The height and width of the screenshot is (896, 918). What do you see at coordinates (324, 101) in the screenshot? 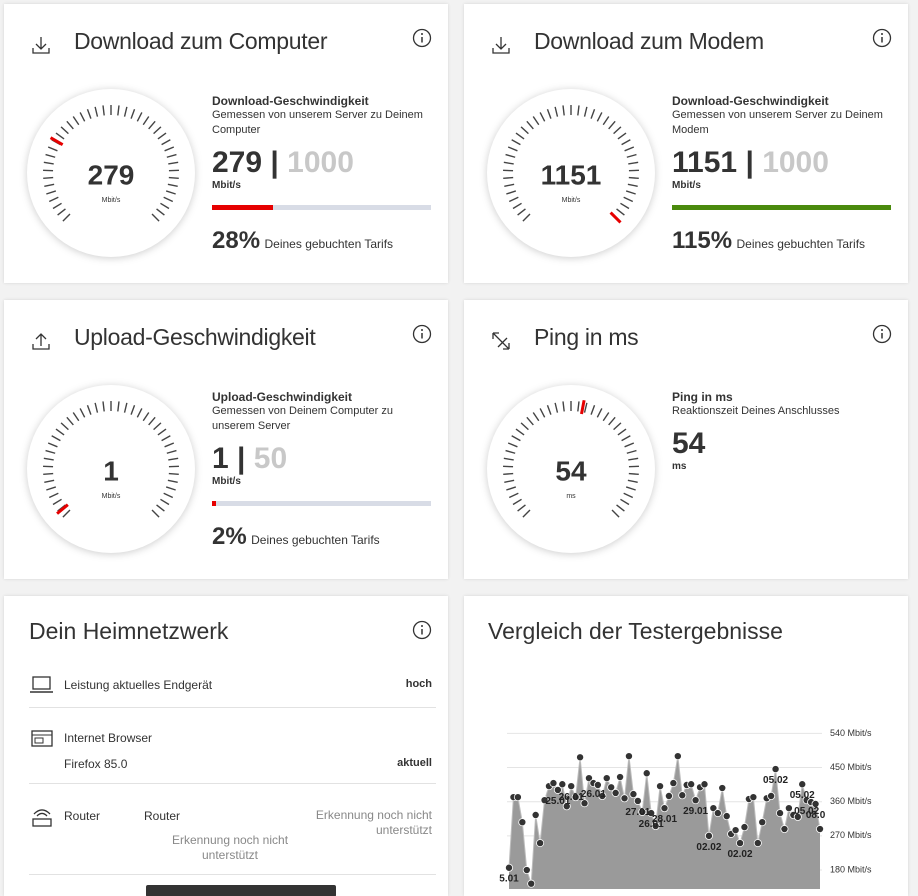
I see `speed-label: Download-Geschwindigkeit` at bounding box center [324, 101].